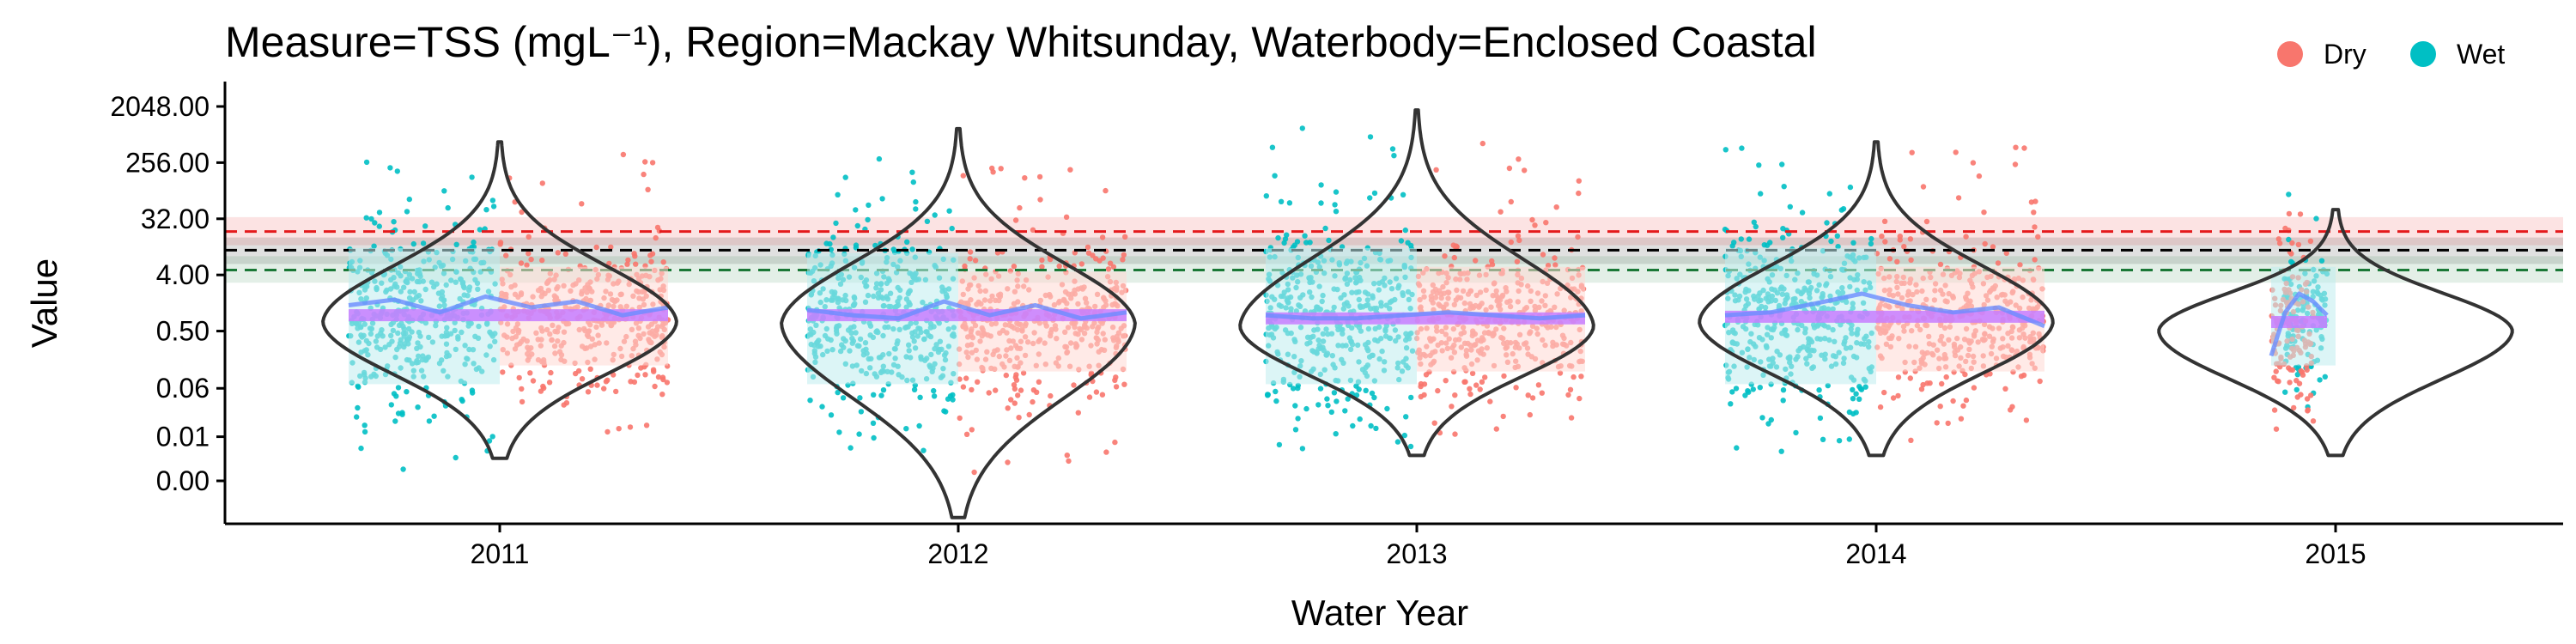 This screenshot has height=644, width=2576. Describe the element at coordinates (2423, 54) in the screenshot. I see `legend-dot-wet` at that location.